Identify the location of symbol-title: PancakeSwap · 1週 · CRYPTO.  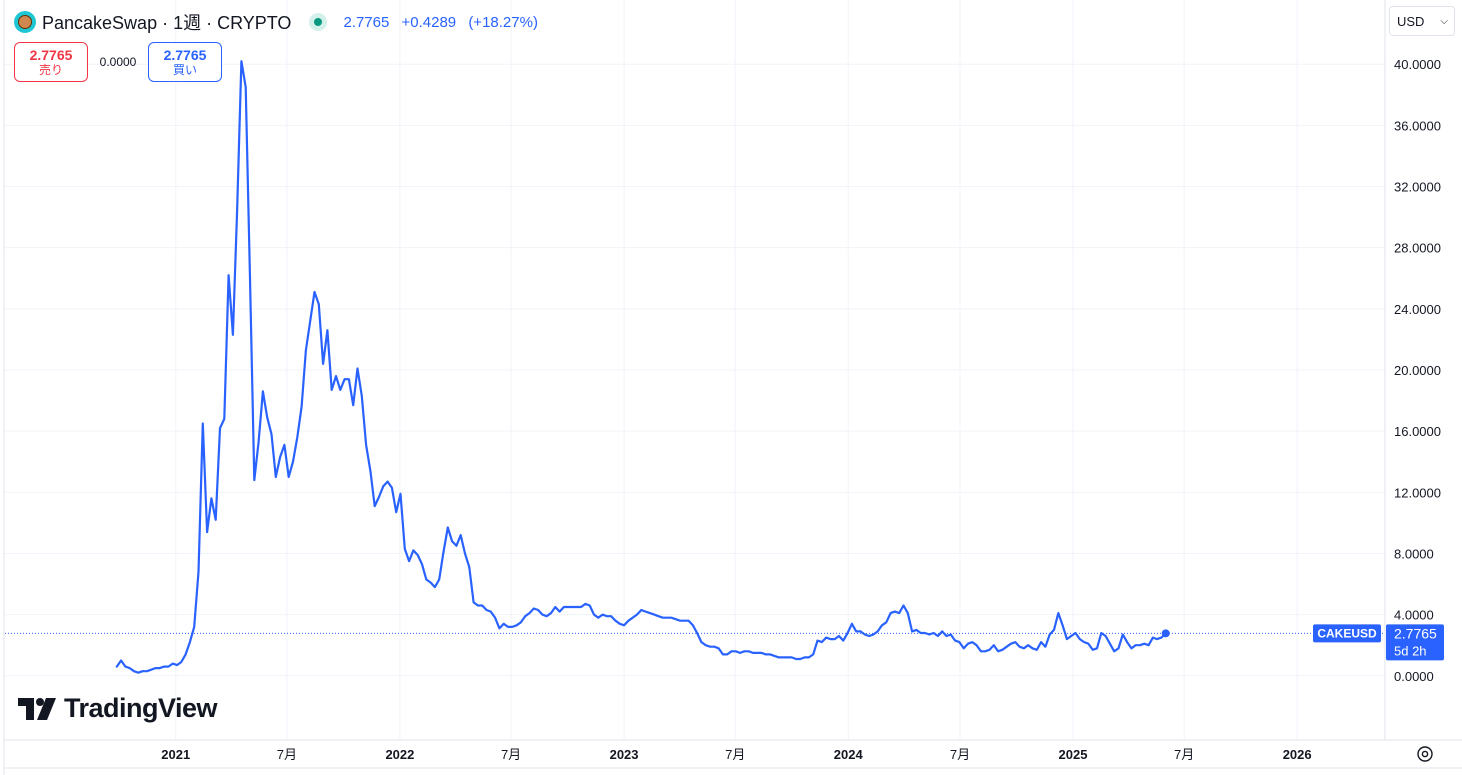
(167, 23).